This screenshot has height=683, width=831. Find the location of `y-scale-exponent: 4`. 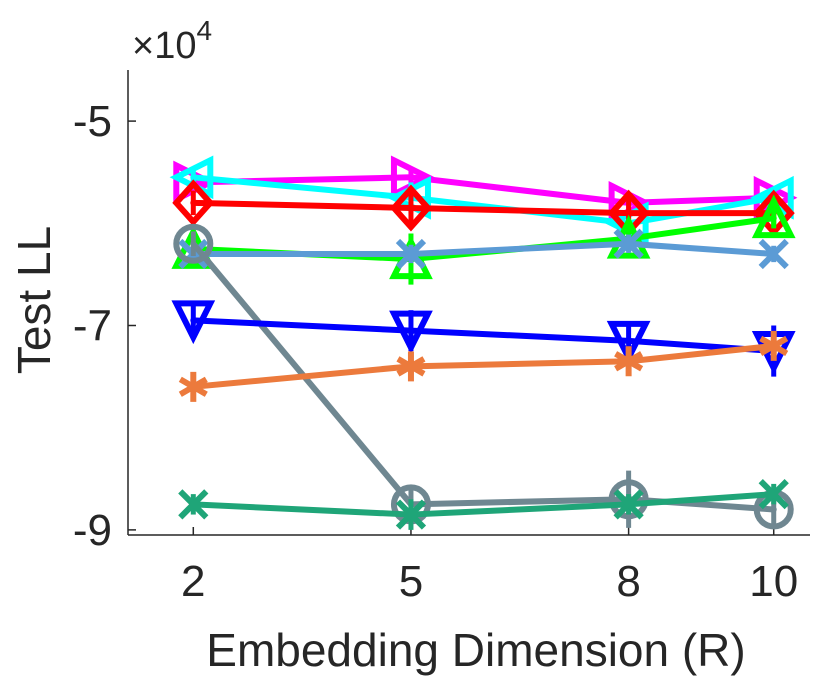

y-scale-exponent: 4 is located at coordinates (204, 30).